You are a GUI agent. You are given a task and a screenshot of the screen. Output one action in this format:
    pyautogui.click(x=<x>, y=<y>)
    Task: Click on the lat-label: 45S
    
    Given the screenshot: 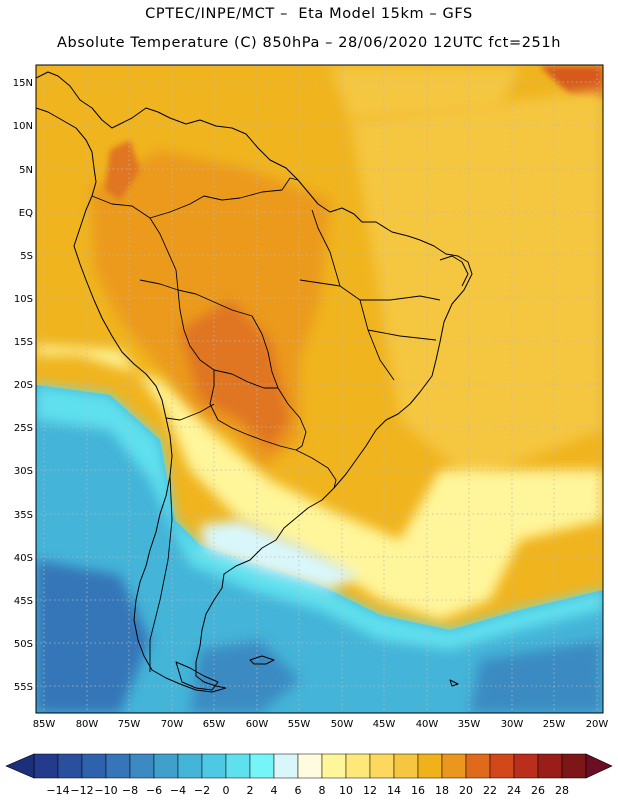 What is the action you would take?
    pyautogui.click(x=23, y=601)
    